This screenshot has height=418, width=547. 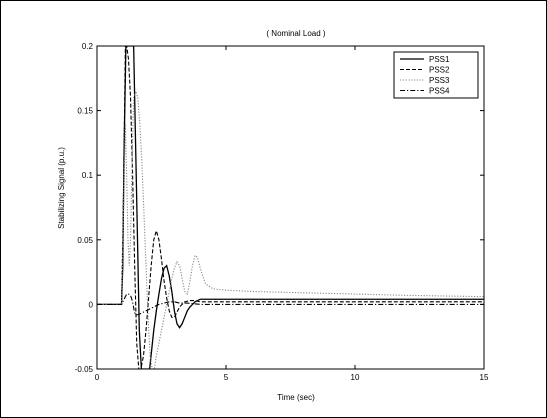 I want to click on y-tick-label: -0.05, so click(x=84, y=369).